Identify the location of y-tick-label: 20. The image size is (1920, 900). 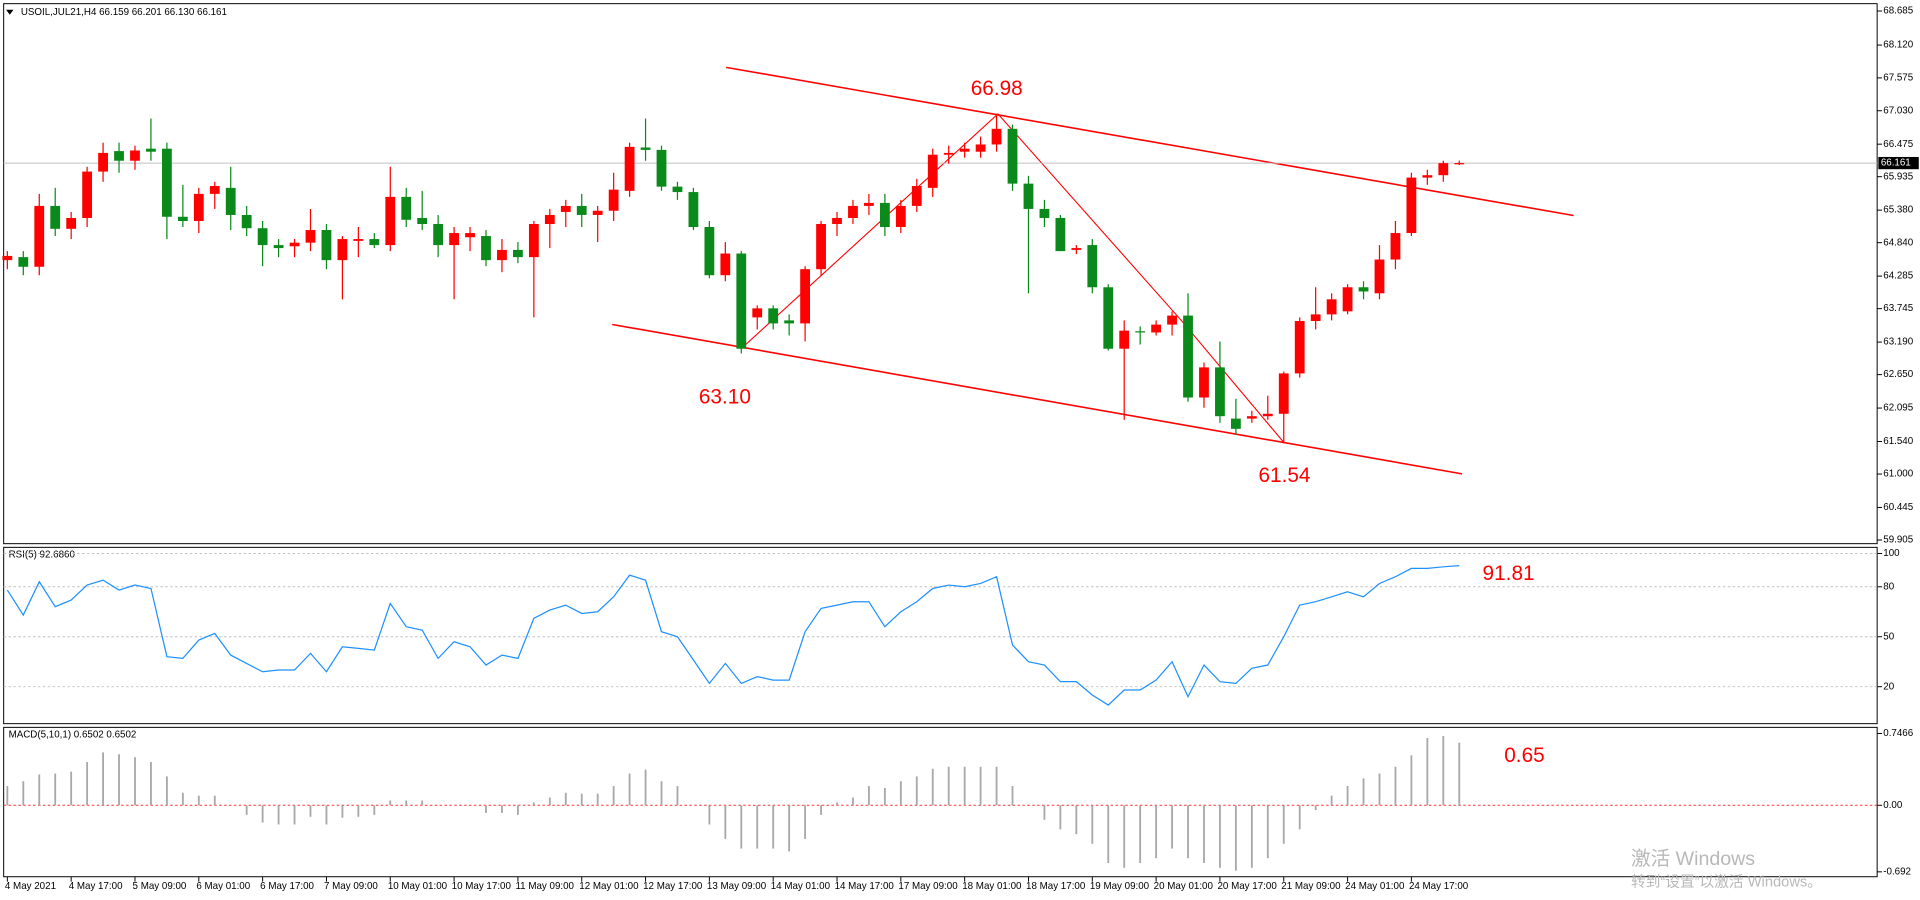
(1888, 686).